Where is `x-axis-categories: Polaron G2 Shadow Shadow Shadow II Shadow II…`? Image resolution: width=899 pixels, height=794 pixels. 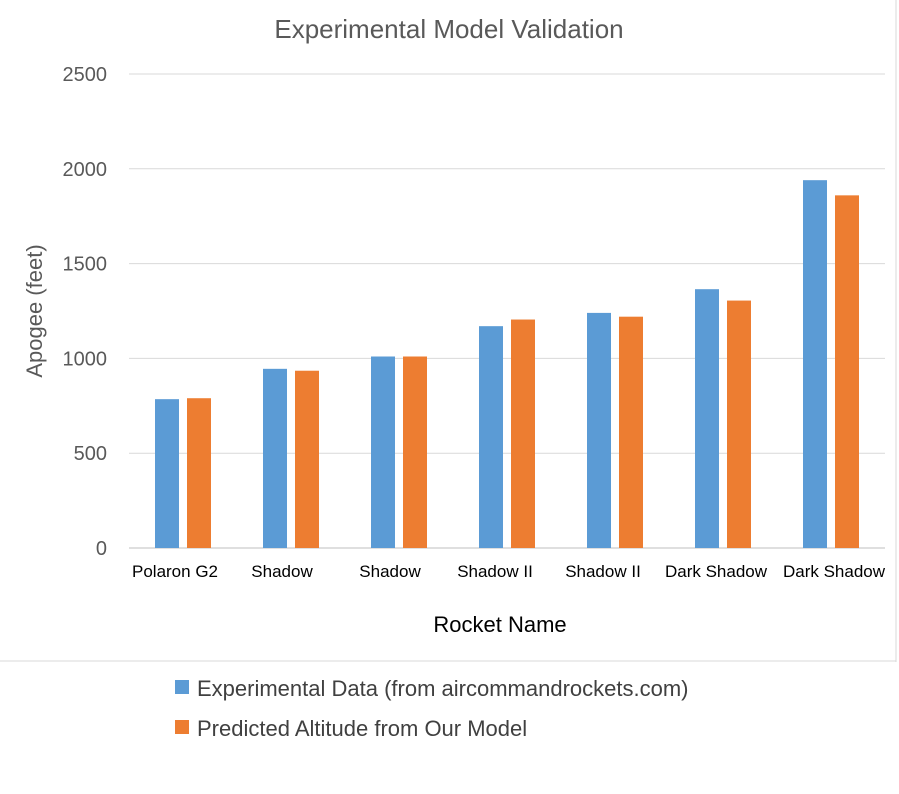 x-axis-categories: Polaron G2 Shadow Shadow Shadow II Shadow II… is located at coordinates (509, 571).